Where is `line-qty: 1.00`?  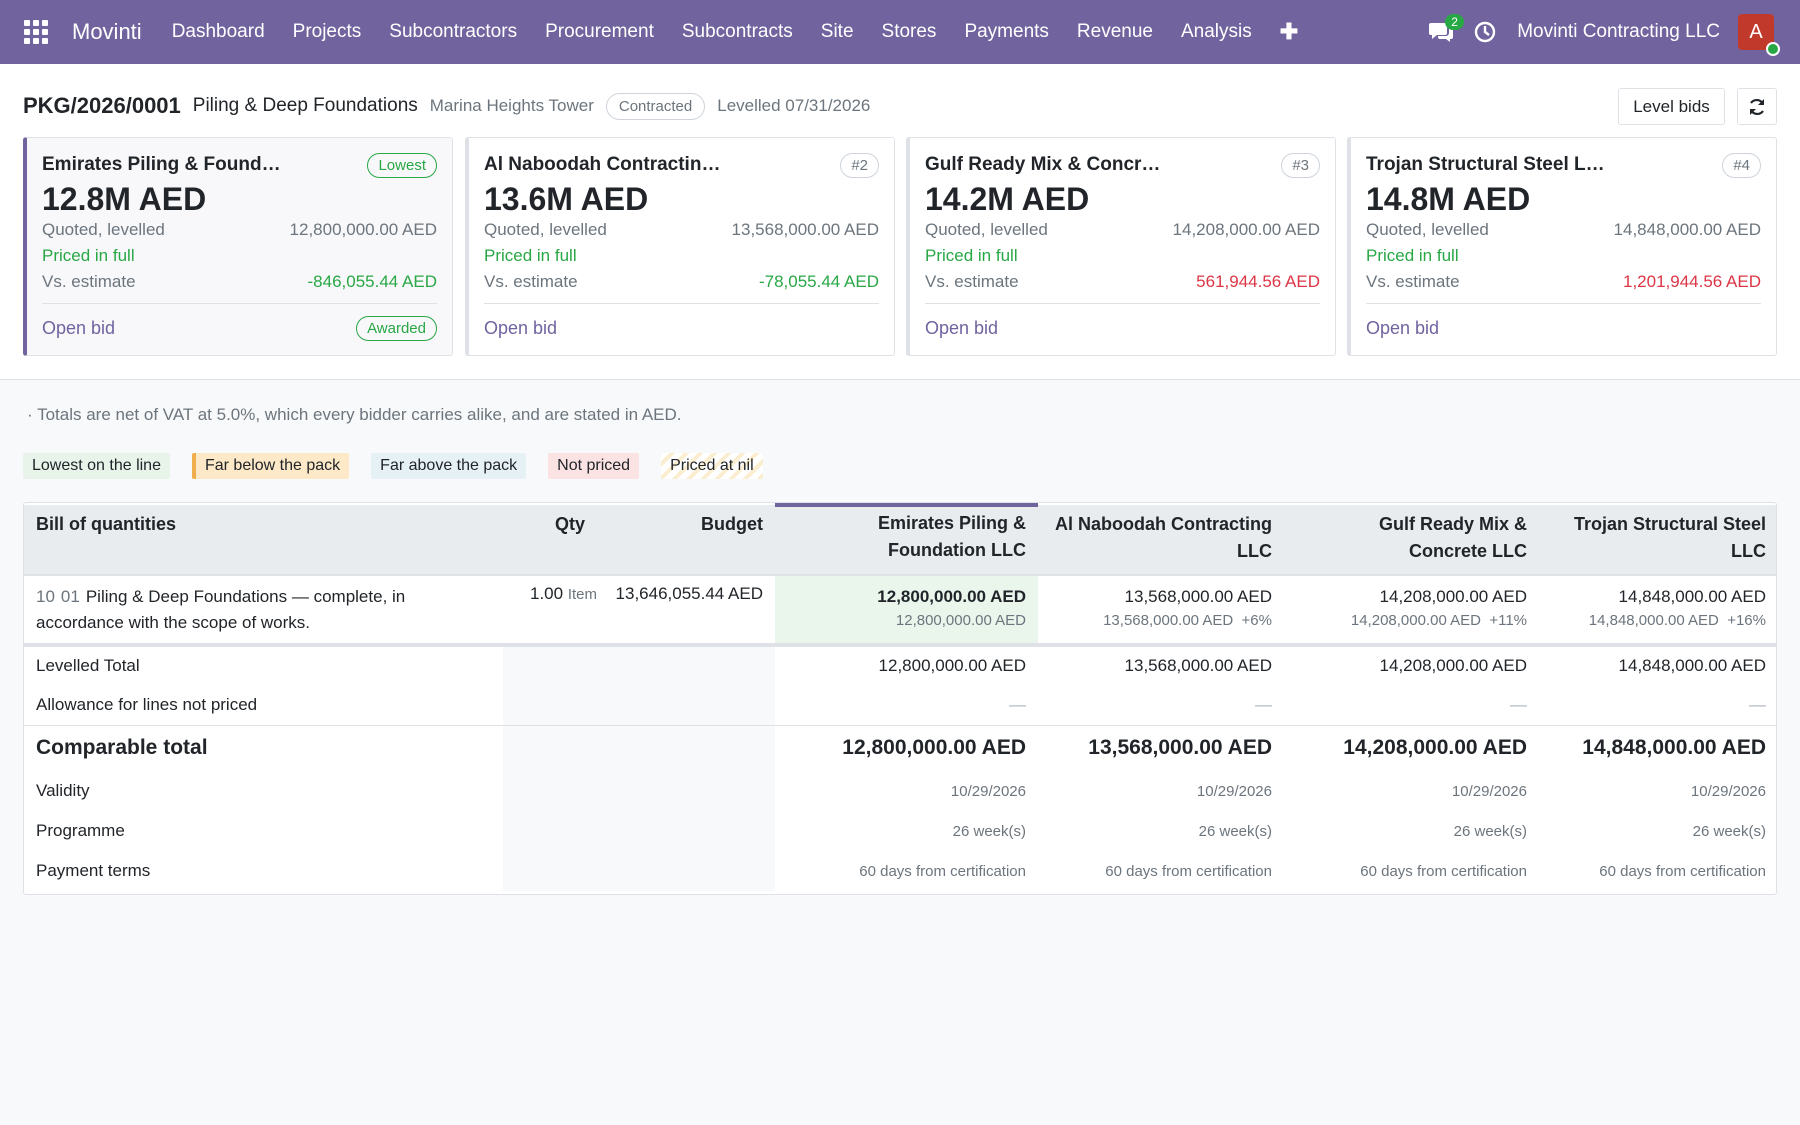
line-qty: 1.00 is located at coordinates (546, 593).